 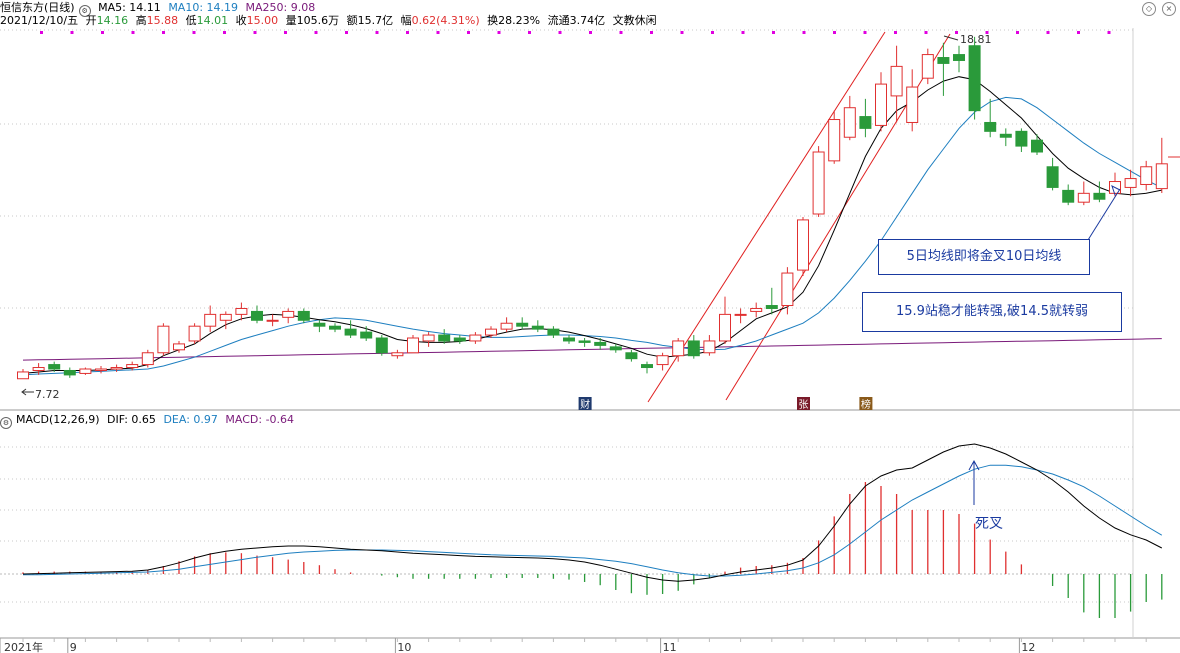 What do you see at coordinates (241, 20) in the screenshot?
I see `close-label: 收` at bounding box center [241, 20].